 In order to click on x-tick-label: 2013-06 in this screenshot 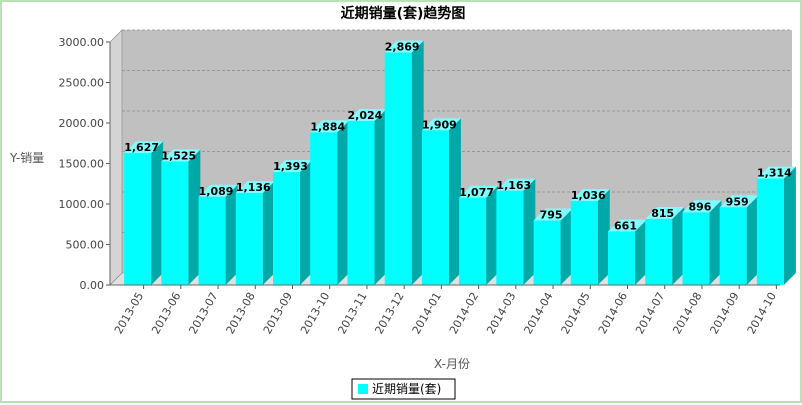, I will do `click(166, 313)`.